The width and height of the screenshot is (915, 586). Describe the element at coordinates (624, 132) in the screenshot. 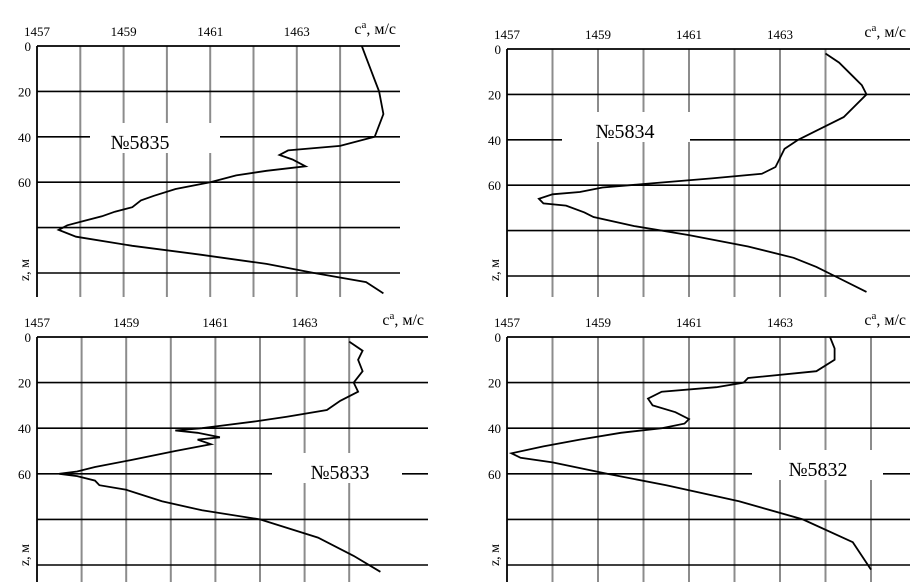

I see `station-label: №5834` at that location.